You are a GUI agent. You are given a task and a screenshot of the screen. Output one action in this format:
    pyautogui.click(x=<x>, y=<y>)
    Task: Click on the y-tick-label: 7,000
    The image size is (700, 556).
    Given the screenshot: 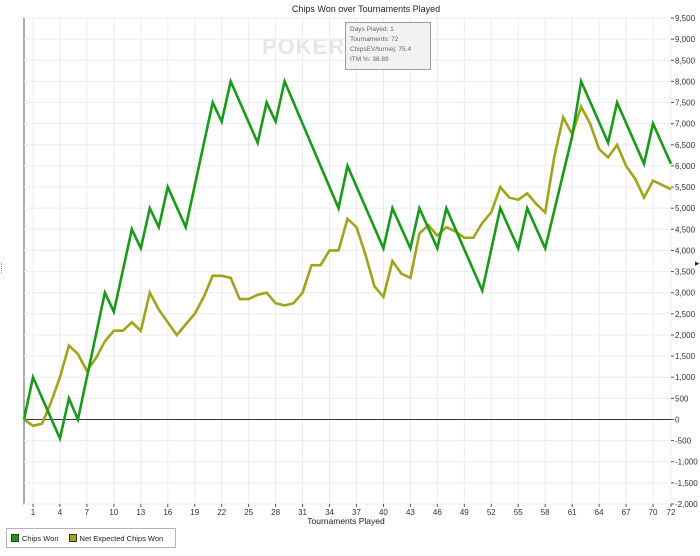 What is the action you would take?
    pyautogui.click(x=685, y=124)
    